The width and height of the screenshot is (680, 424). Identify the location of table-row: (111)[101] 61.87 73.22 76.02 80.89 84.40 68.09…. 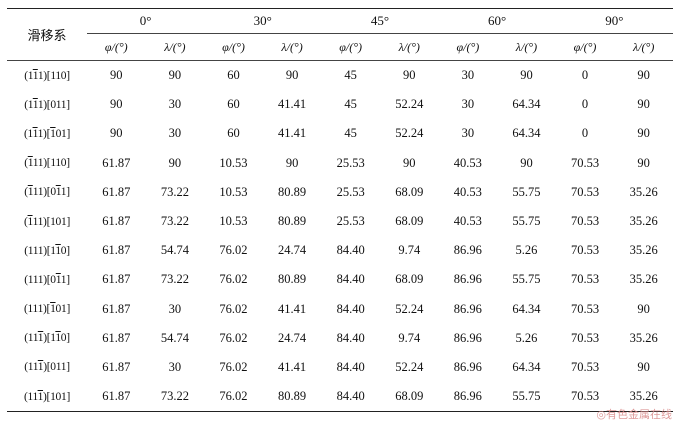
(340, 397).